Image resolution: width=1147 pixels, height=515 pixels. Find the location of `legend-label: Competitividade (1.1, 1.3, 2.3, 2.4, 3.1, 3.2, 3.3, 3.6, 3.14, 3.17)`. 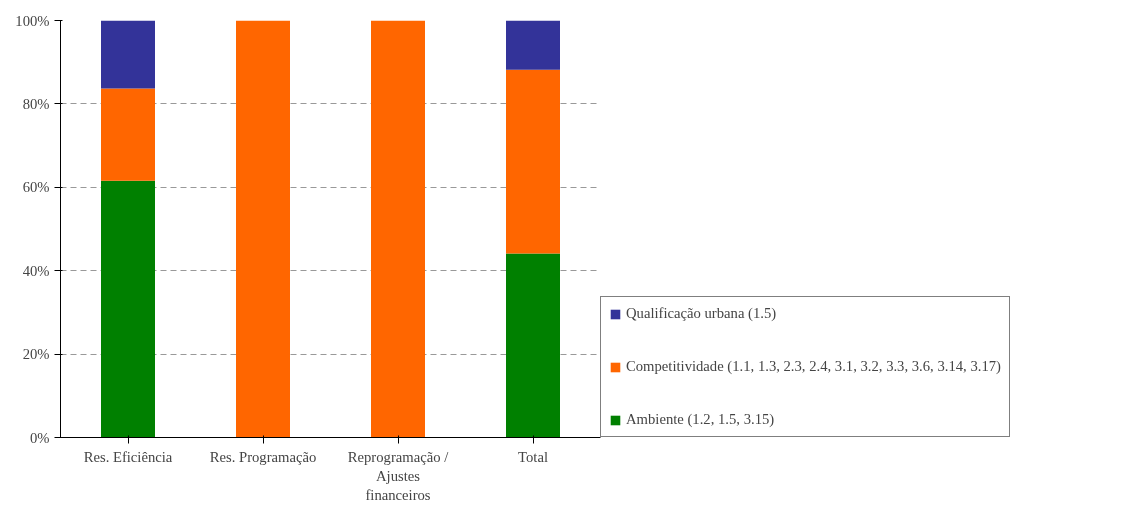

legend-label: Competitividade (1.1, 1.3, 2.3, 2.4, 3.1, 3.2, 3.3, 3.6, 3.14, 3.17) is located at coordinates (813, 366).